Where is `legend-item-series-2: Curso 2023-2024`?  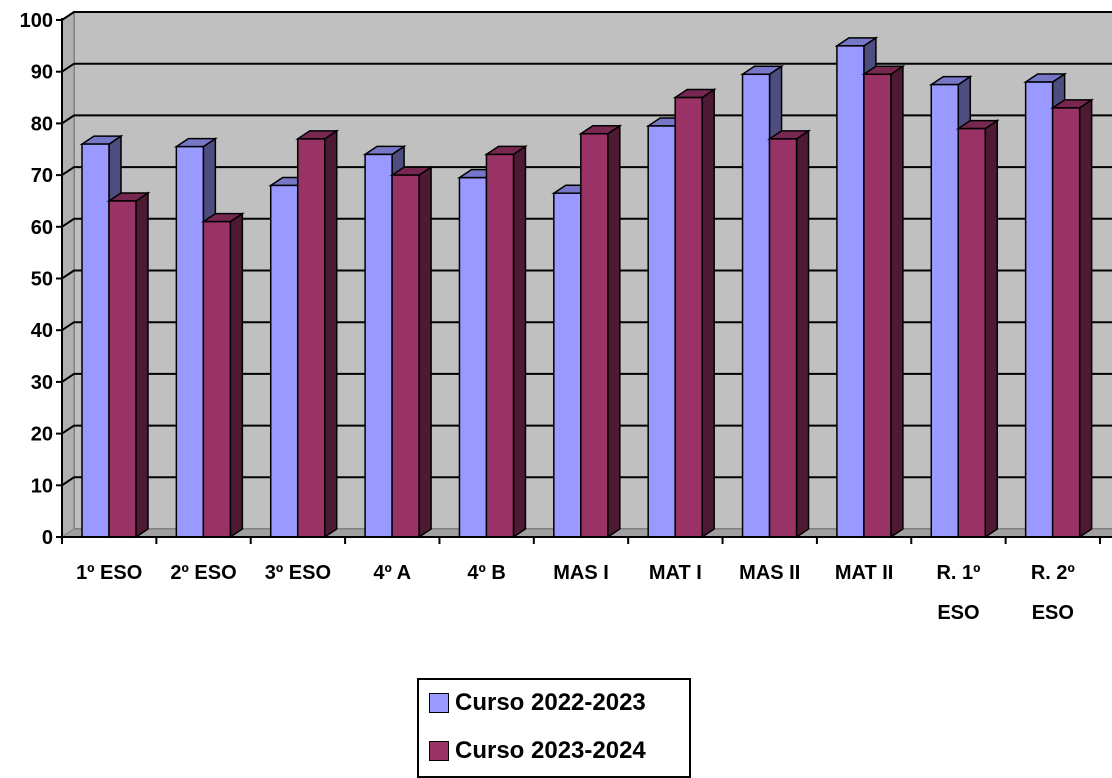 legend-item-series-2: Curso 2023-2024 is located at coordinates (537, 751).